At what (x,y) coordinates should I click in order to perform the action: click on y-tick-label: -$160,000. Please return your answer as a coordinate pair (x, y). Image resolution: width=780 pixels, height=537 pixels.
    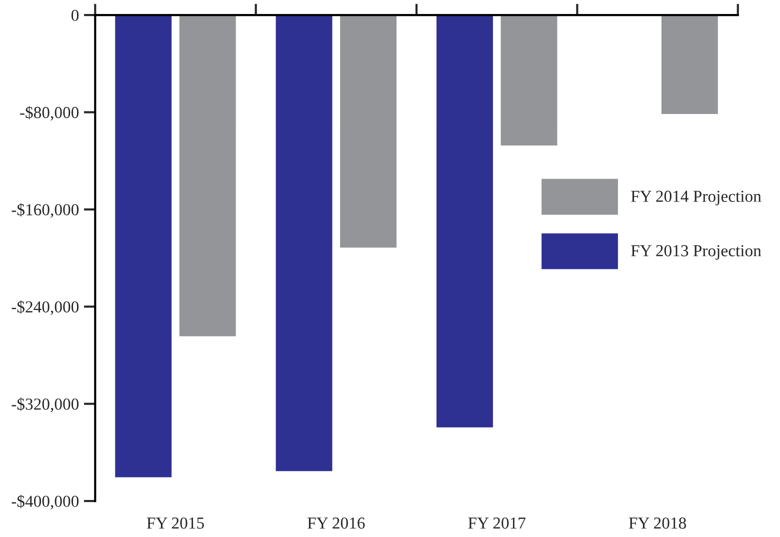
    Looking at the image, I should click on (45, 210).